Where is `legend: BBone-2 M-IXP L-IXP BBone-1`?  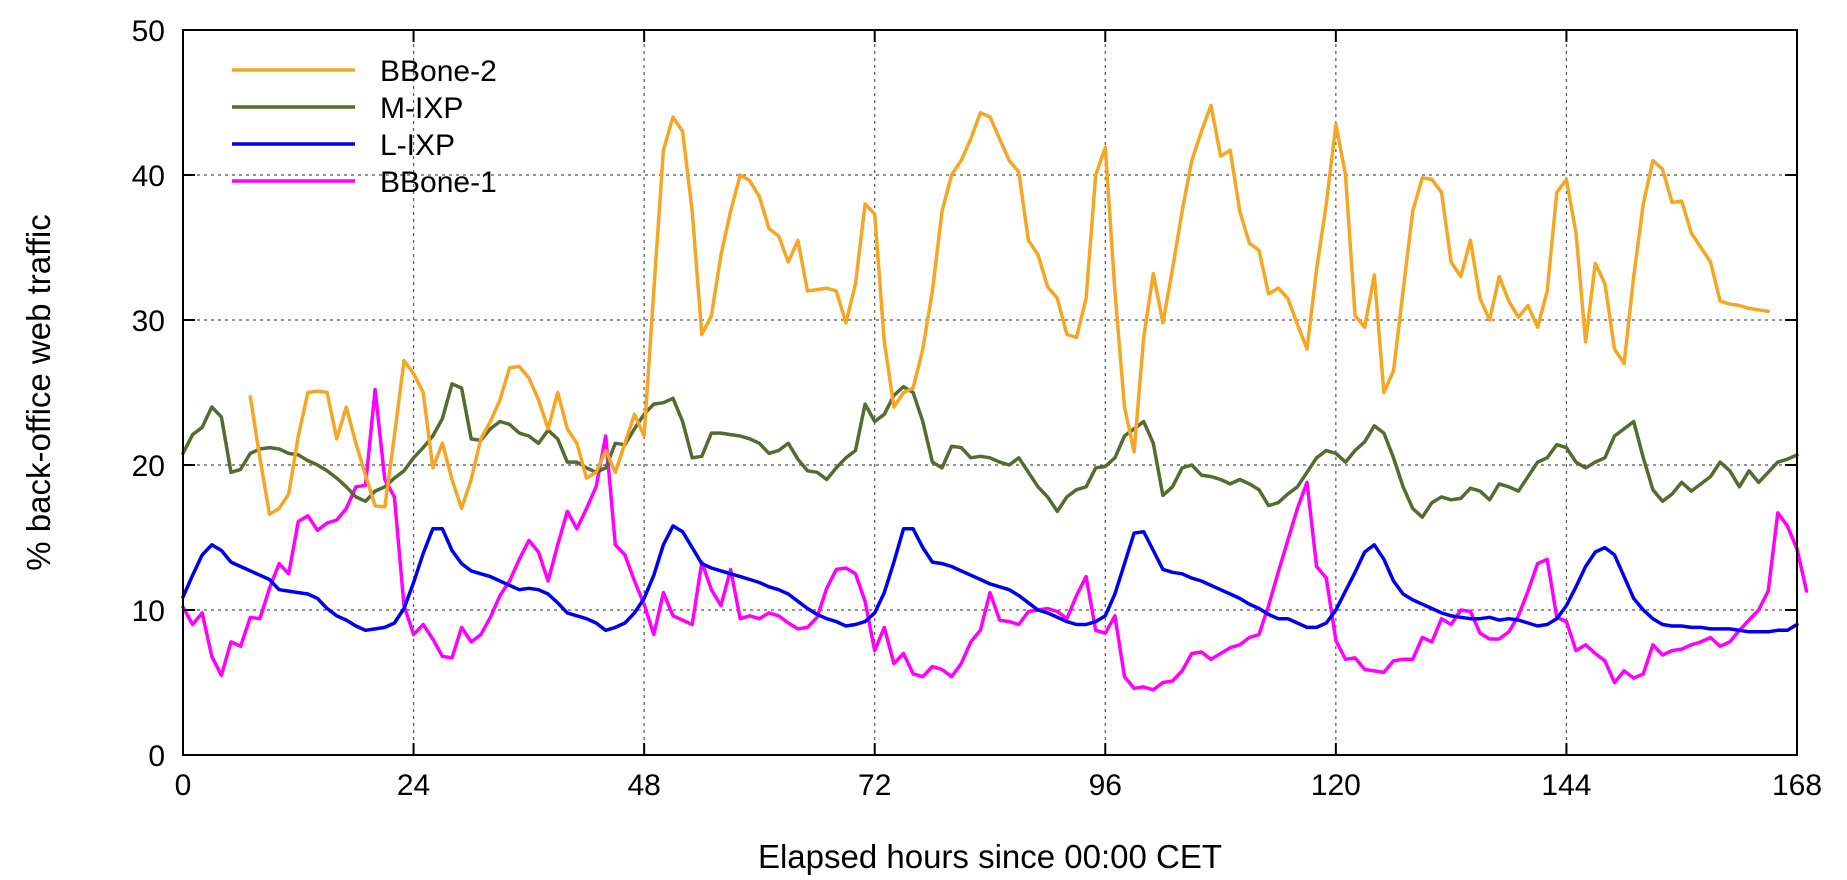 legend: BBone-2 M-IXP L-IXP BBone-1 is located at coordinates (364, 127).